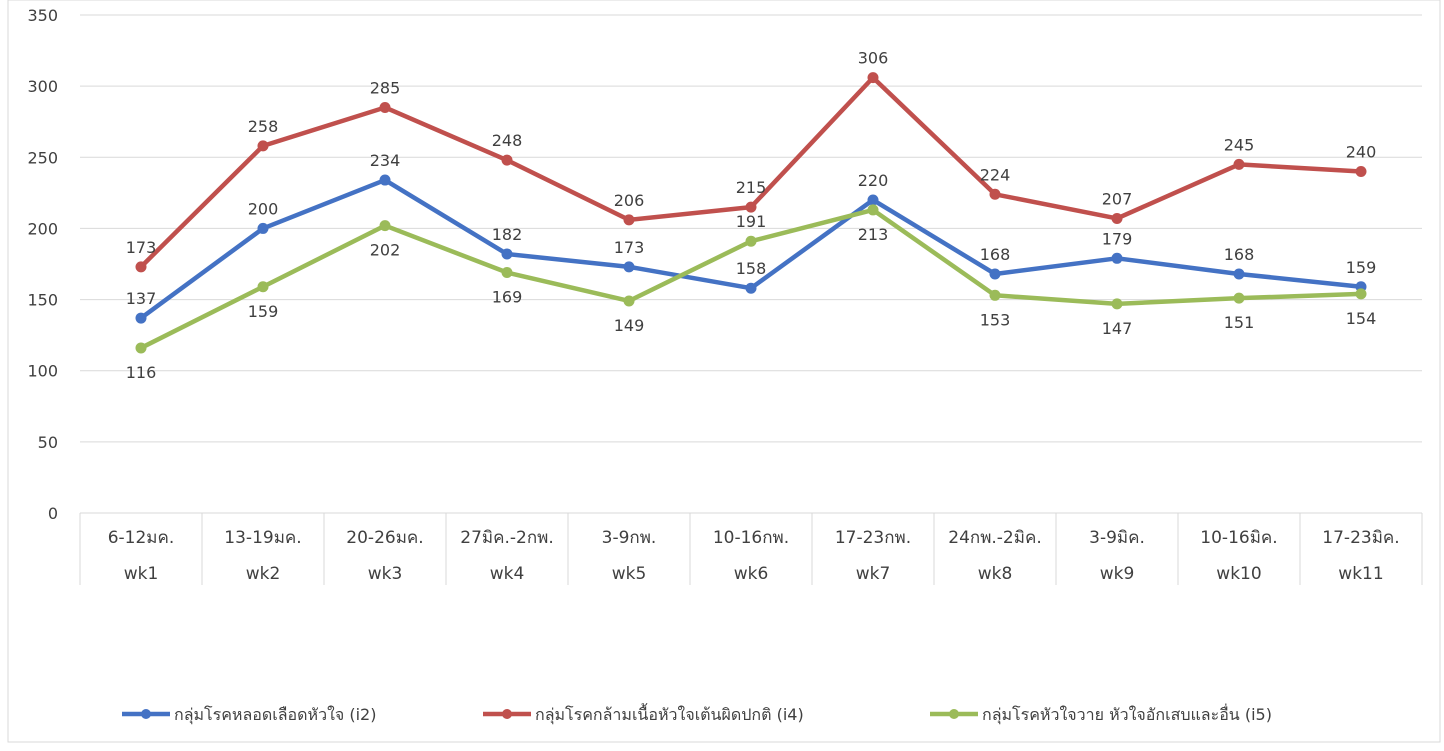 This screenshot has height=751, width=1444. Describe the element at coordinates (1360, 574) in the screenshot. I see `x-tick-label-week: wk11` at that location.